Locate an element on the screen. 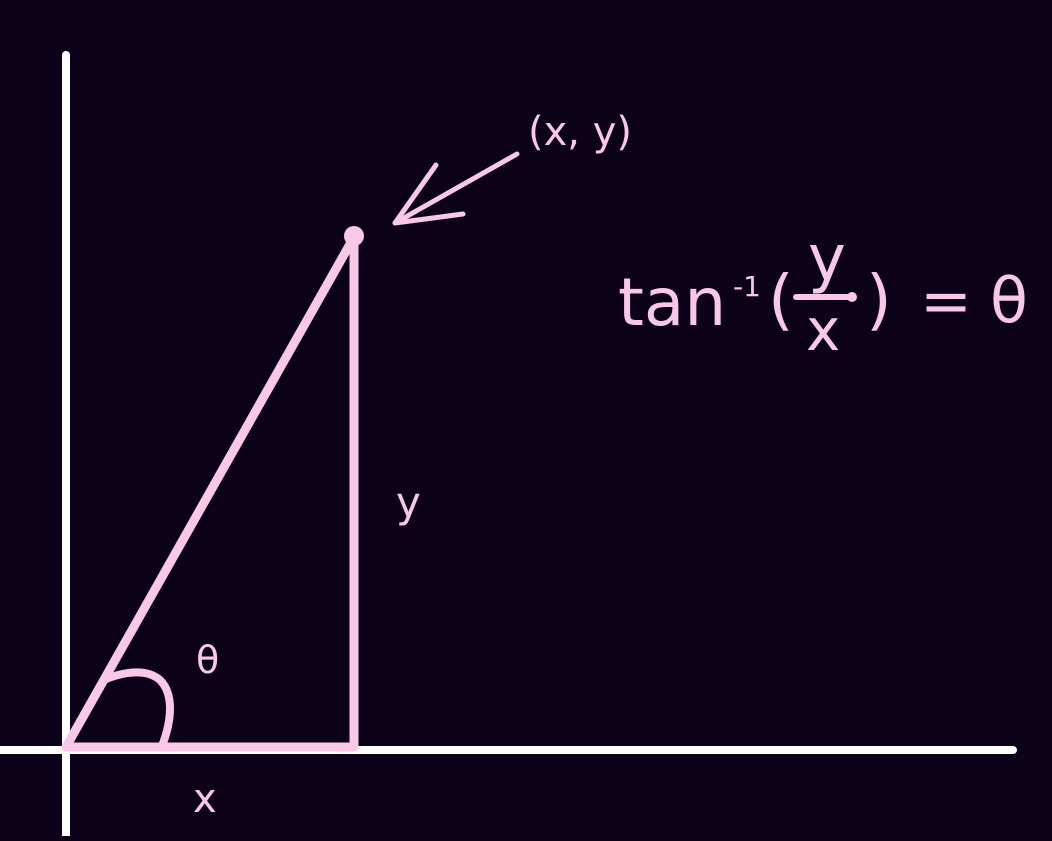 The height and width of the screenshot is (841, 1052). point-marker-icon is located at coordinates (354, 236).